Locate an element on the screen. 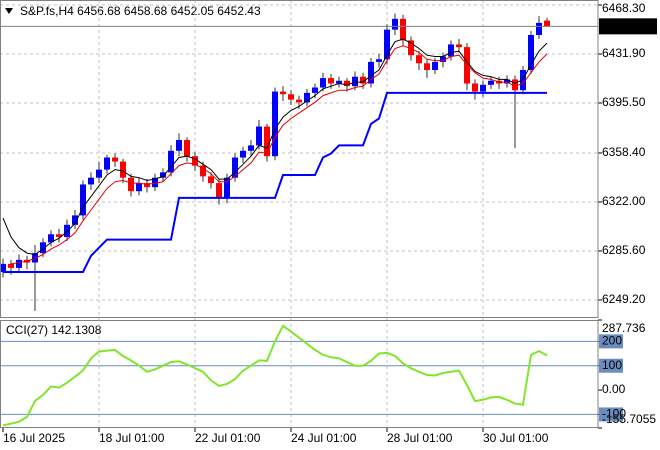 The image size is (660, 450). y-tick-label: 6358.40 is located at coordinates (624, 152).